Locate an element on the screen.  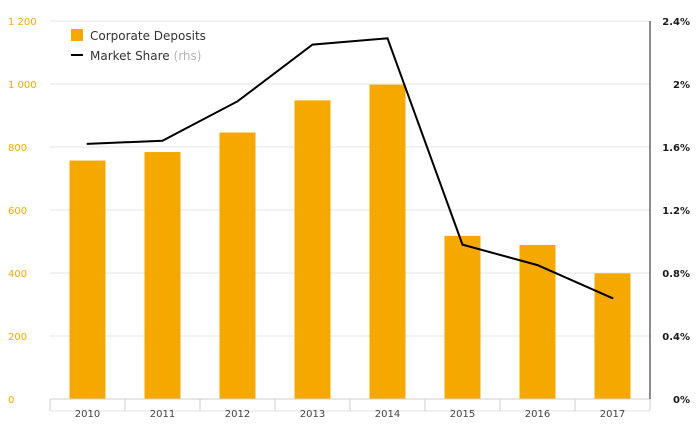
y-axis-right: 0% 0.4% 0.8% 1.2% 1.6% 2% 2.4% is located at coordinates (669, 211).